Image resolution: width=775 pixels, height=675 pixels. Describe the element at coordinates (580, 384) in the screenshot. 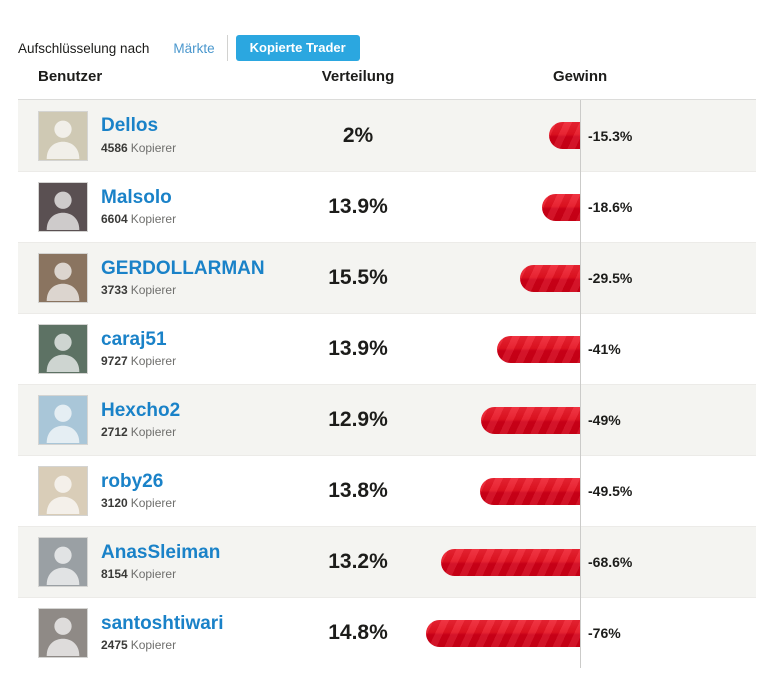

I see `zero-axis-line` at that location.